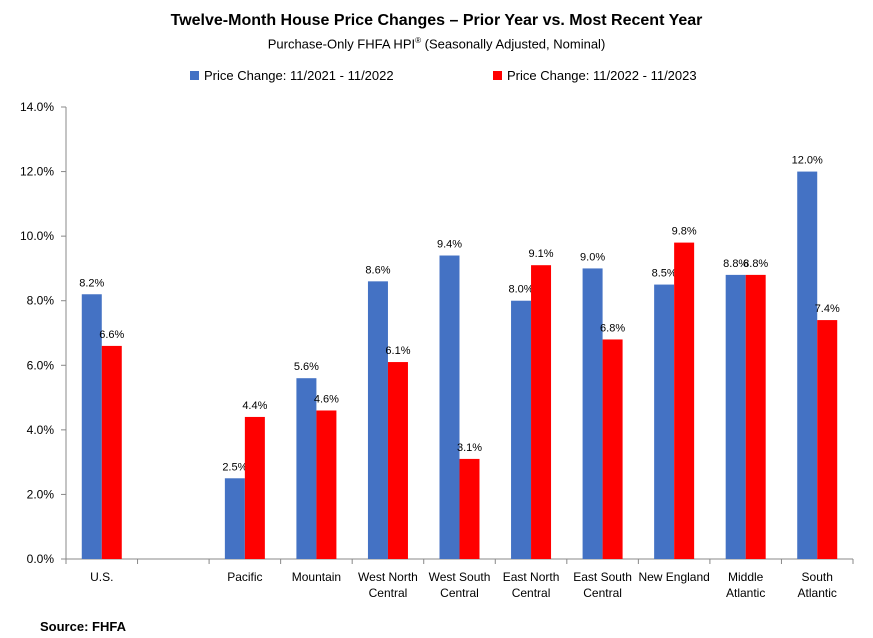  What do you see at coordinates (531, 577) in the screenshot?
I see `x-tick-label: East North` at bounding box center [531, 577].